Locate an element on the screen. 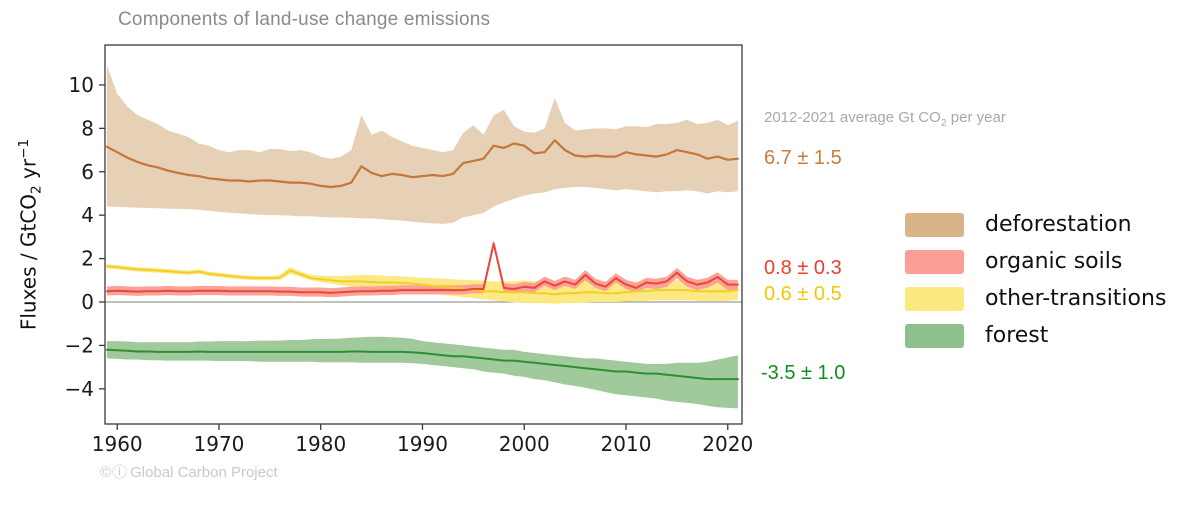 The height and width of the screenshot is (509, 1200). attribution-text: Global Carbon Project is located at coordinates (204, 472).